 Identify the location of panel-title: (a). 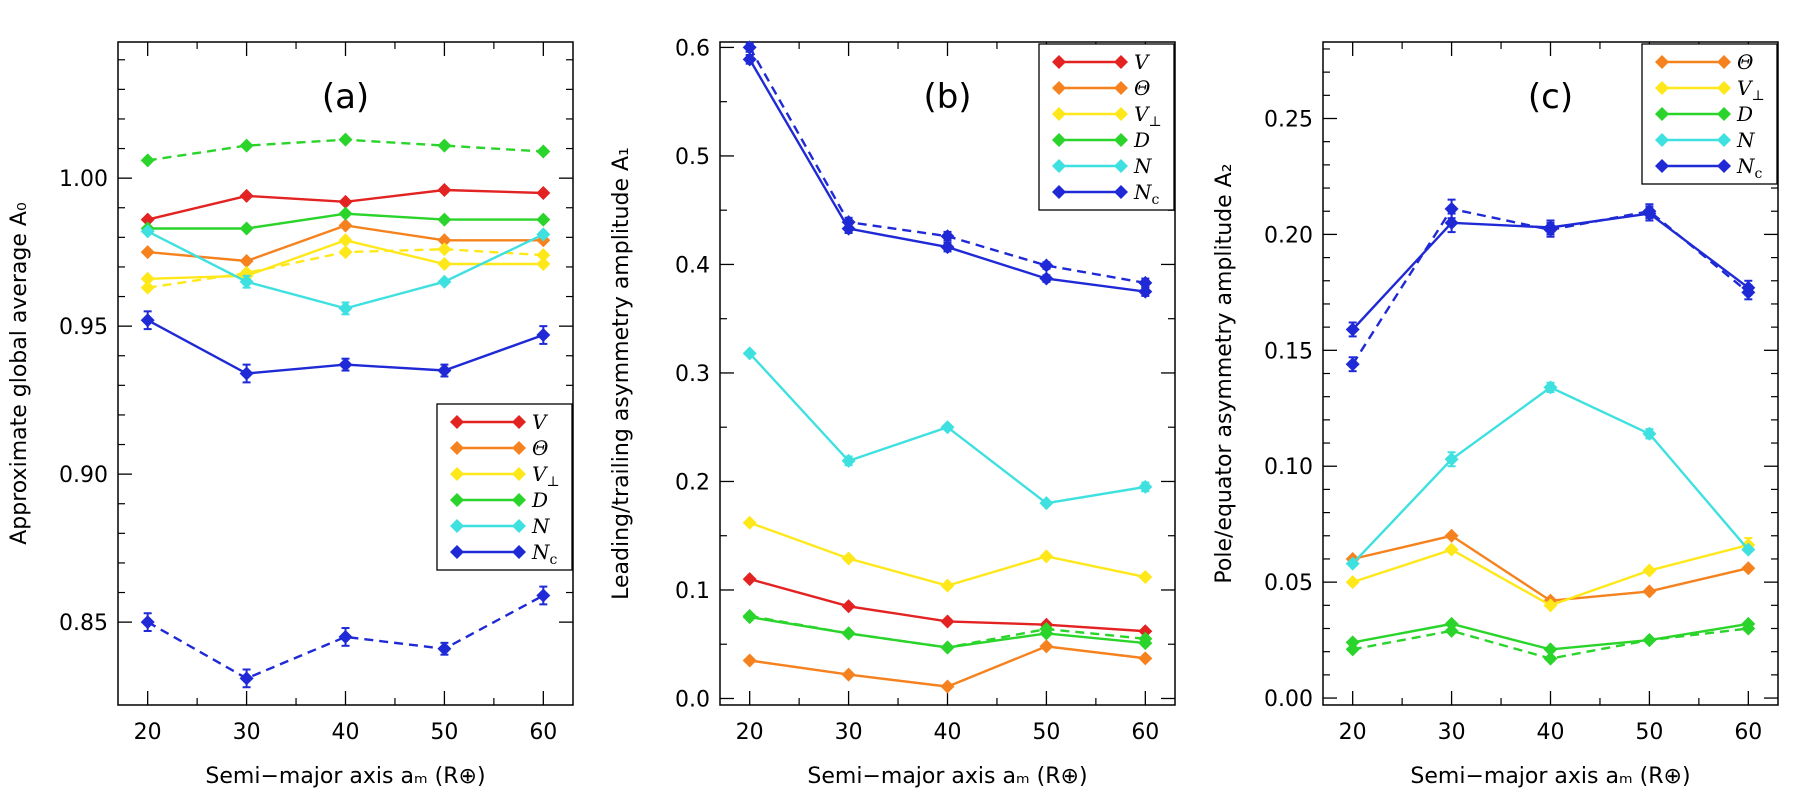
(345, 97).